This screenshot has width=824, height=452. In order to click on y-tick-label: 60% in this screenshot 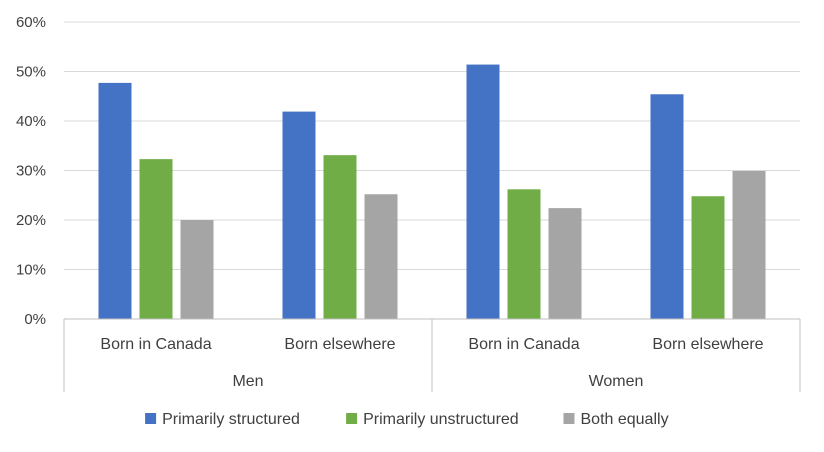, I will do `click(31, 22)`.